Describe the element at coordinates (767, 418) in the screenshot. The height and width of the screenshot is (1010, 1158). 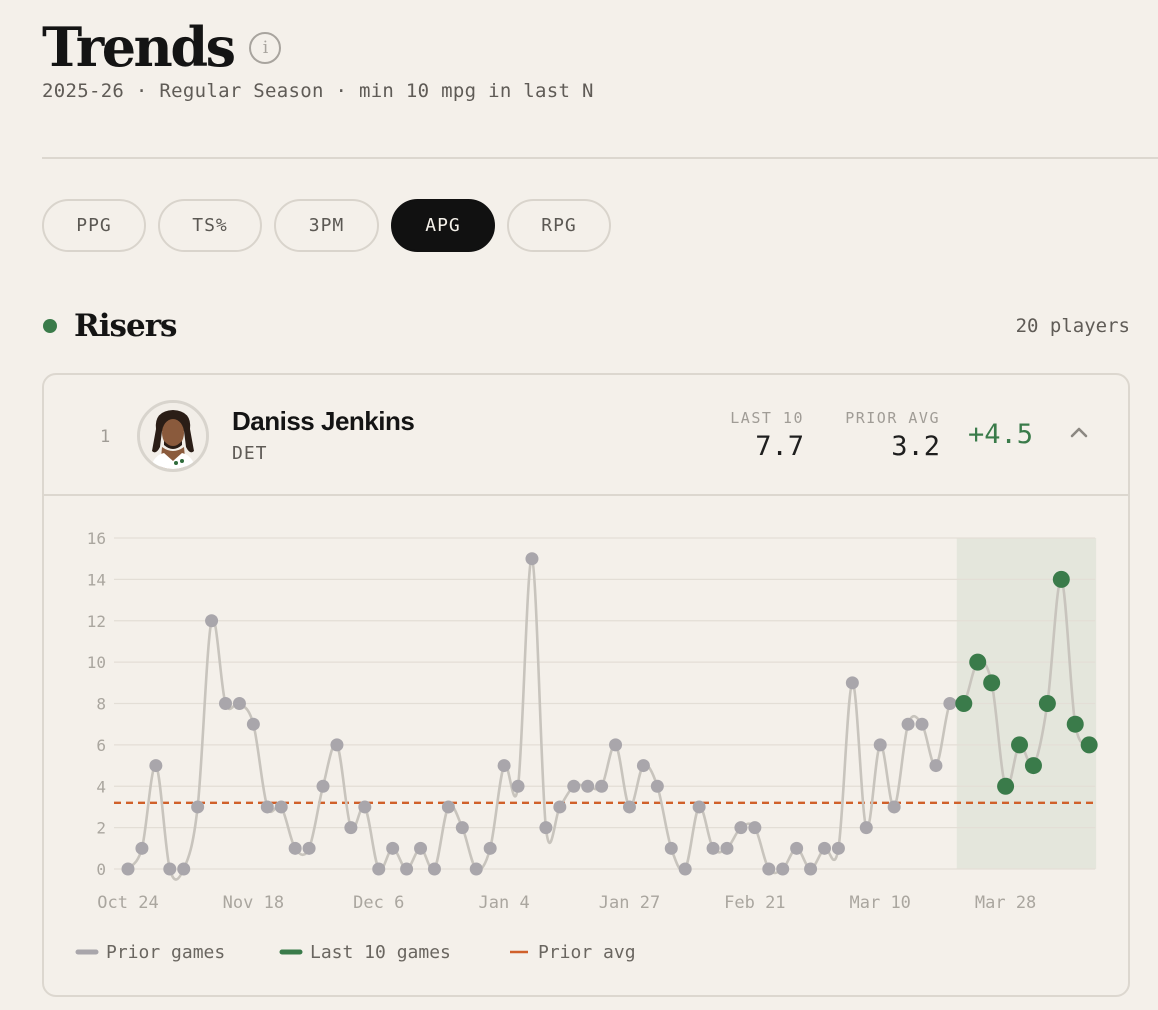
I see `last10-label: LAST 10` at that location.